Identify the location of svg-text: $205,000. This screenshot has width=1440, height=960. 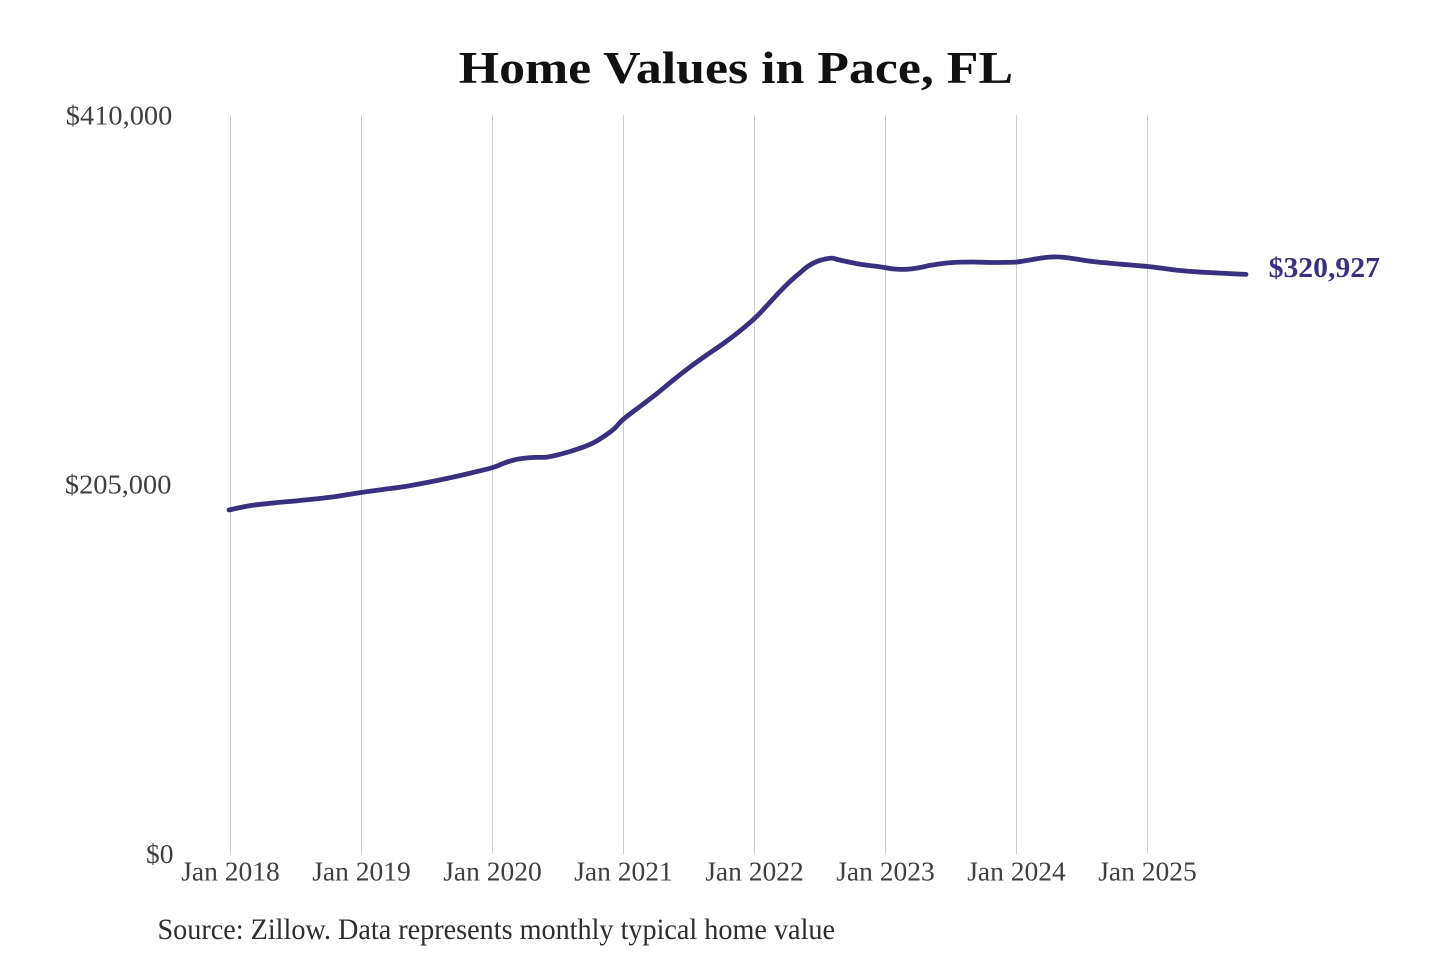
(118, 484).